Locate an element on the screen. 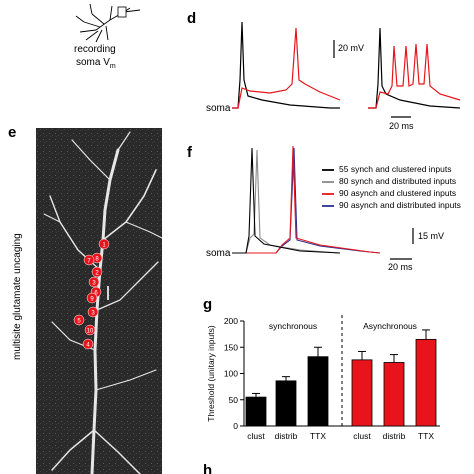  group-header: synchronous is located at coordinates (293, 326).